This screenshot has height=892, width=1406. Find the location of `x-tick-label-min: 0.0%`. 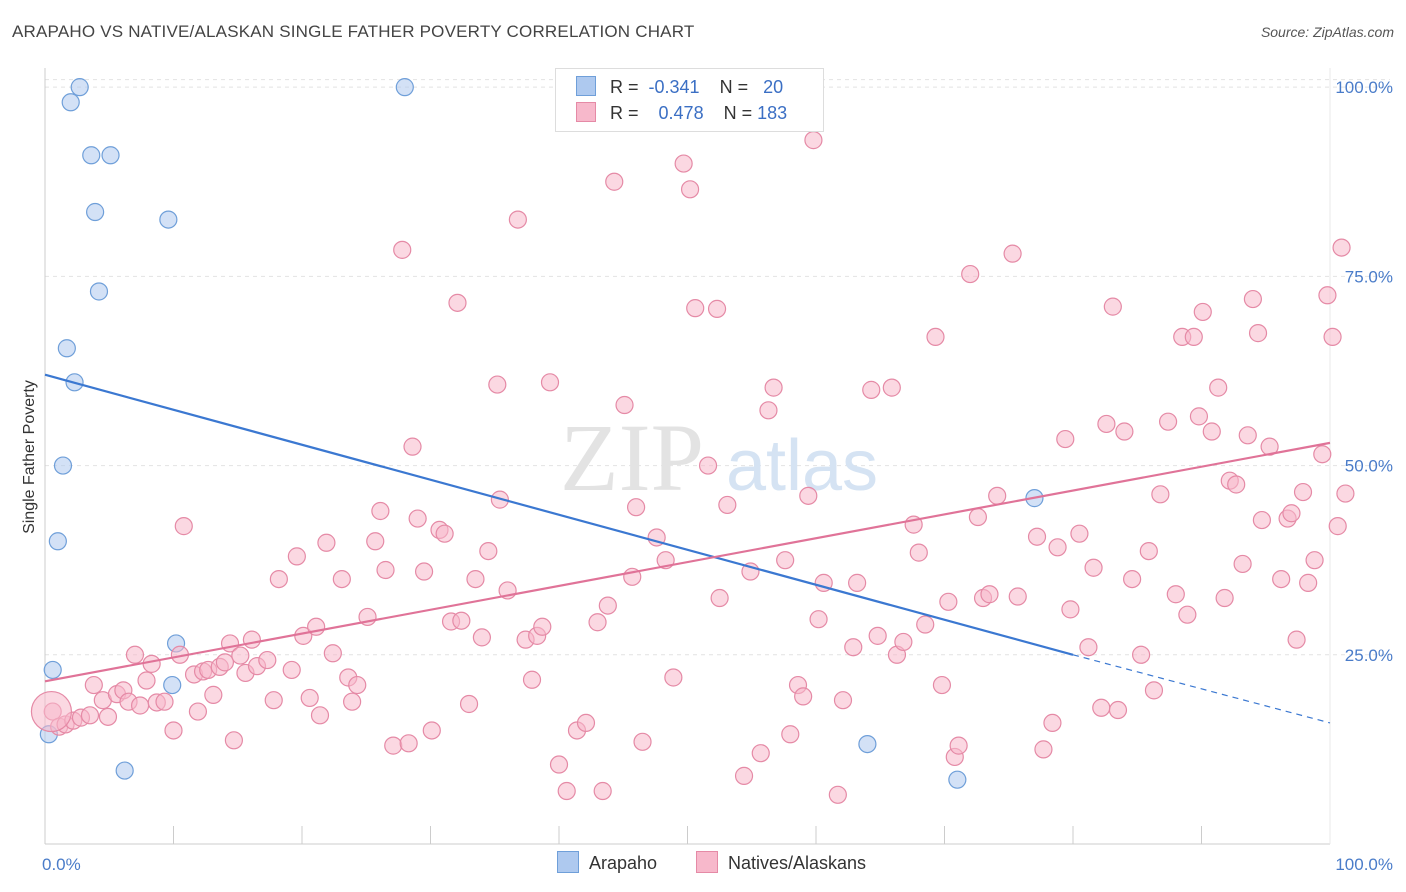

x-tick-label-min: 0.0% is located at coordinates (61, 864).